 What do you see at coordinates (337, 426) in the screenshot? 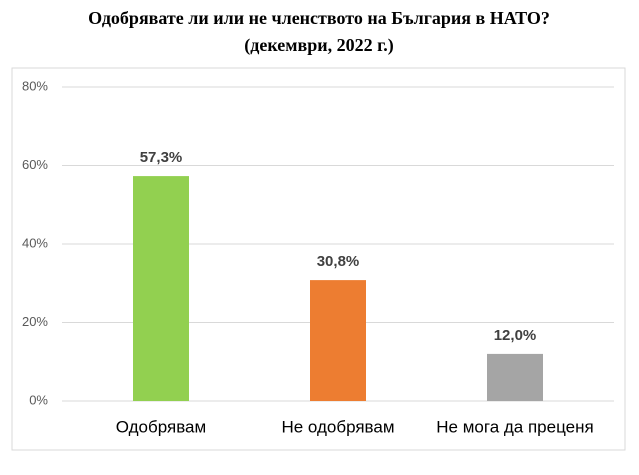
I see `x-tick-label: Не одобрявам` at bounding box center [337, 426].